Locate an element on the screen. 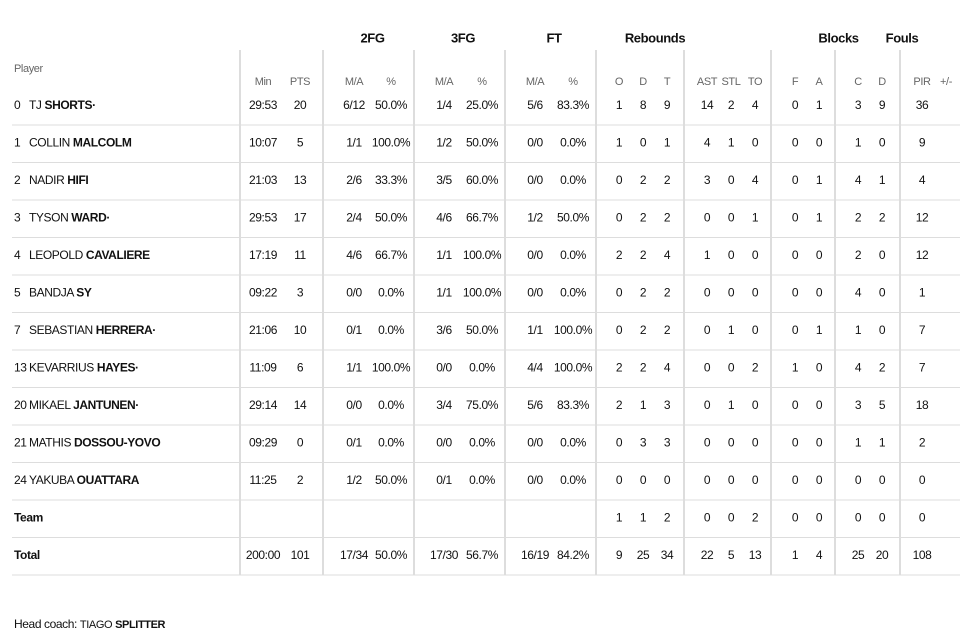  player-name: NADIR HIFI is located at coordinates (58, 180).